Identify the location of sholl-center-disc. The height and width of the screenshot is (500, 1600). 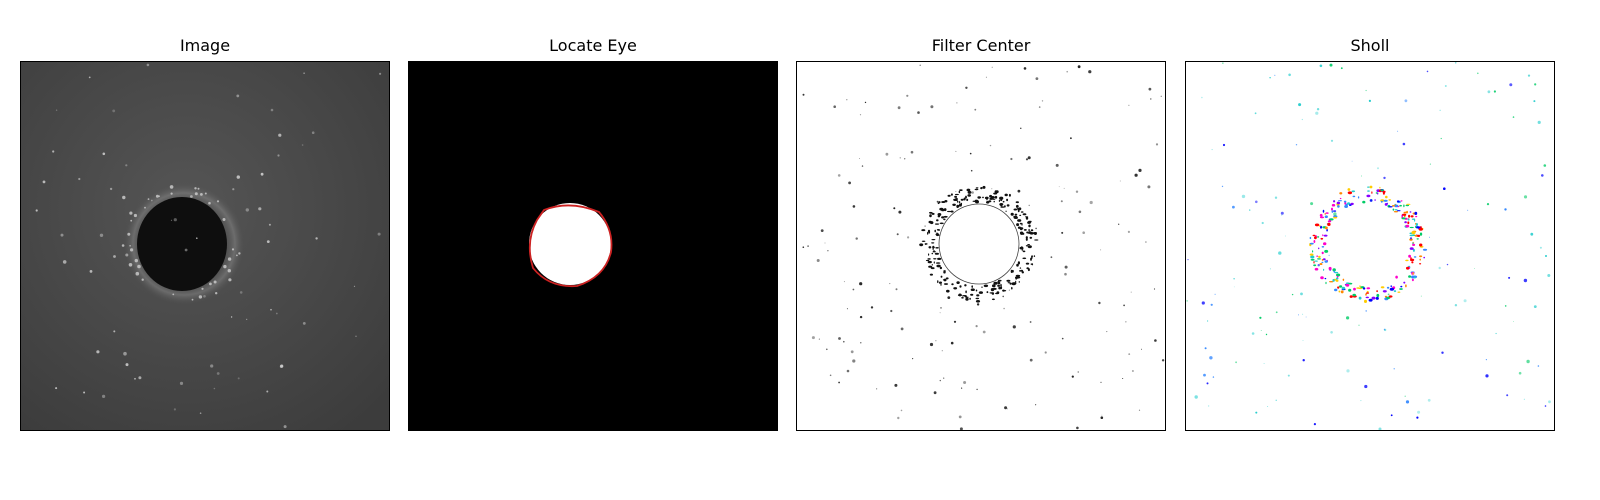
(1368, 244).